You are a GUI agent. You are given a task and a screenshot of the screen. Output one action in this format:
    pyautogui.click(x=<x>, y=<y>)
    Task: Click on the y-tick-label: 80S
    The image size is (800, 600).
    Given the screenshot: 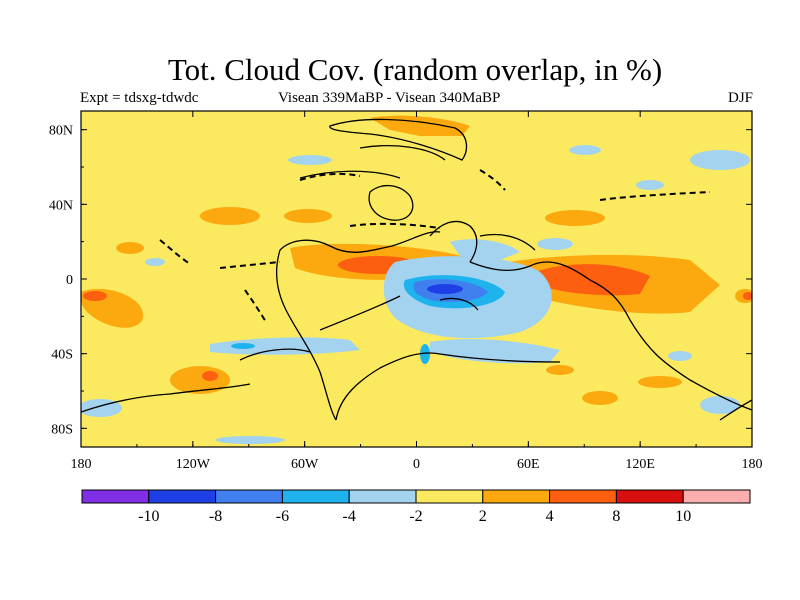 What is the action you would take?
    pyautogui.click(x=62, y=429)
    